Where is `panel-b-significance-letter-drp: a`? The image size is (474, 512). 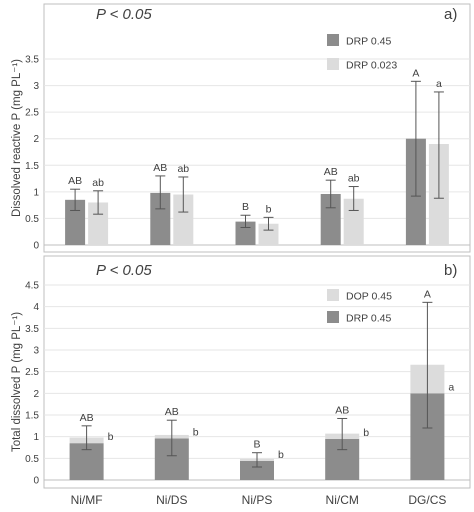 panel-b-significance-letter-drp: a is located at coordinates (451, 387).